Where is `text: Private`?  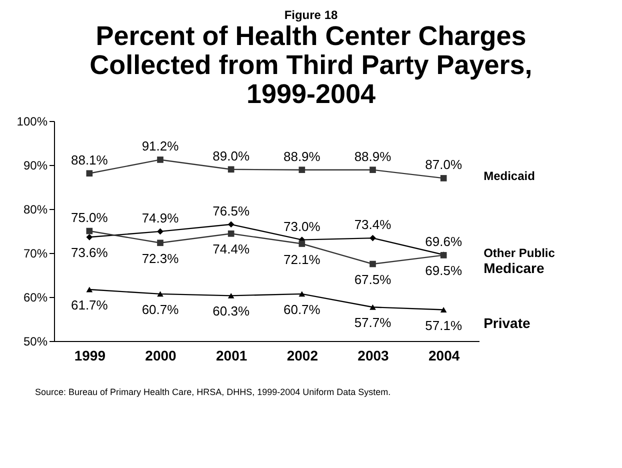
text: Private is located at coordinates (507, 322).